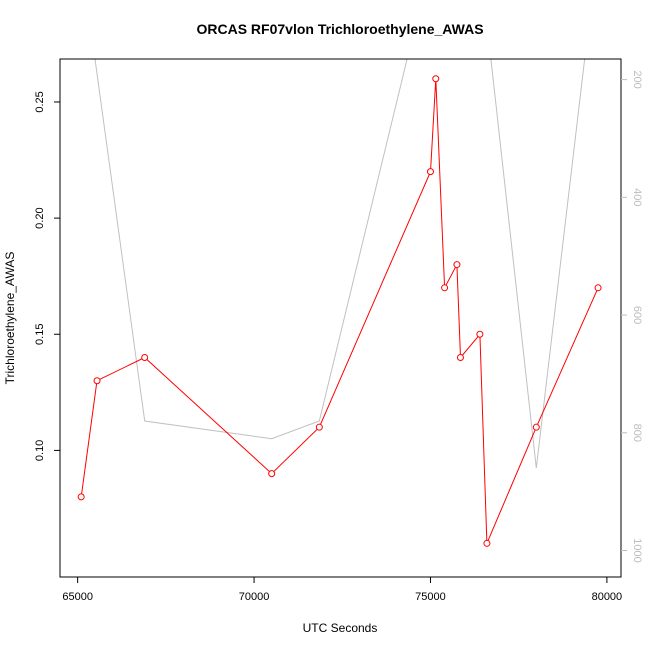 The width and height of the screenshot is (650, 650). What do you see at coordinates (47, 276) in the screenshot?
I see `y-axis-left: 0.10 0.15 0.20 0.25` at bounding box center [47, 276].